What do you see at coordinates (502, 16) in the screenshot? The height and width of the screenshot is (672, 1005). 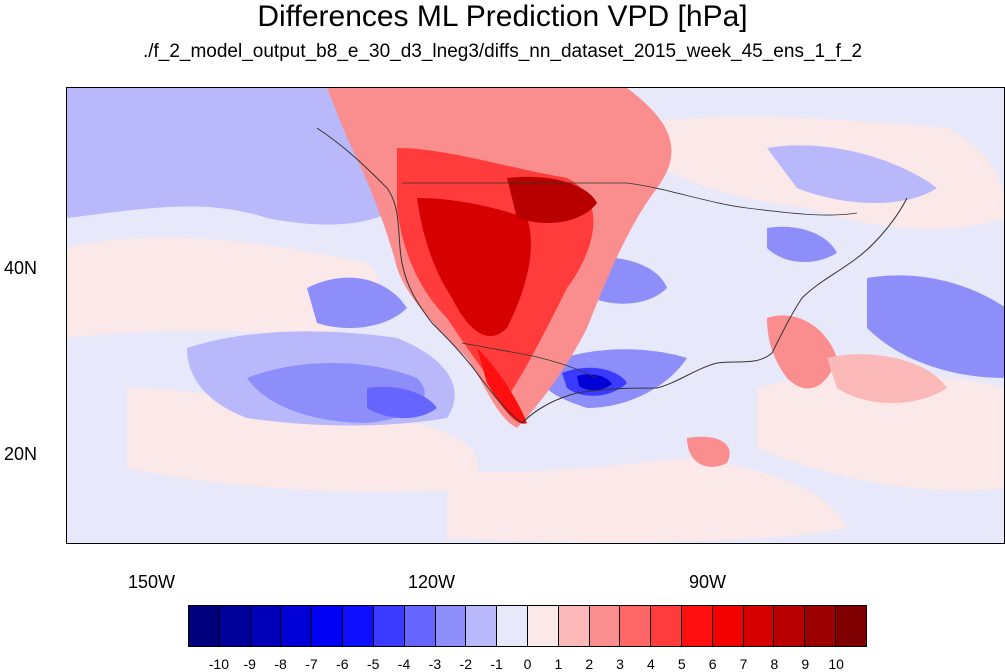 I see `map-title: Differences ML Prediction VPD [hPa]` at bounding box center [502, 16].